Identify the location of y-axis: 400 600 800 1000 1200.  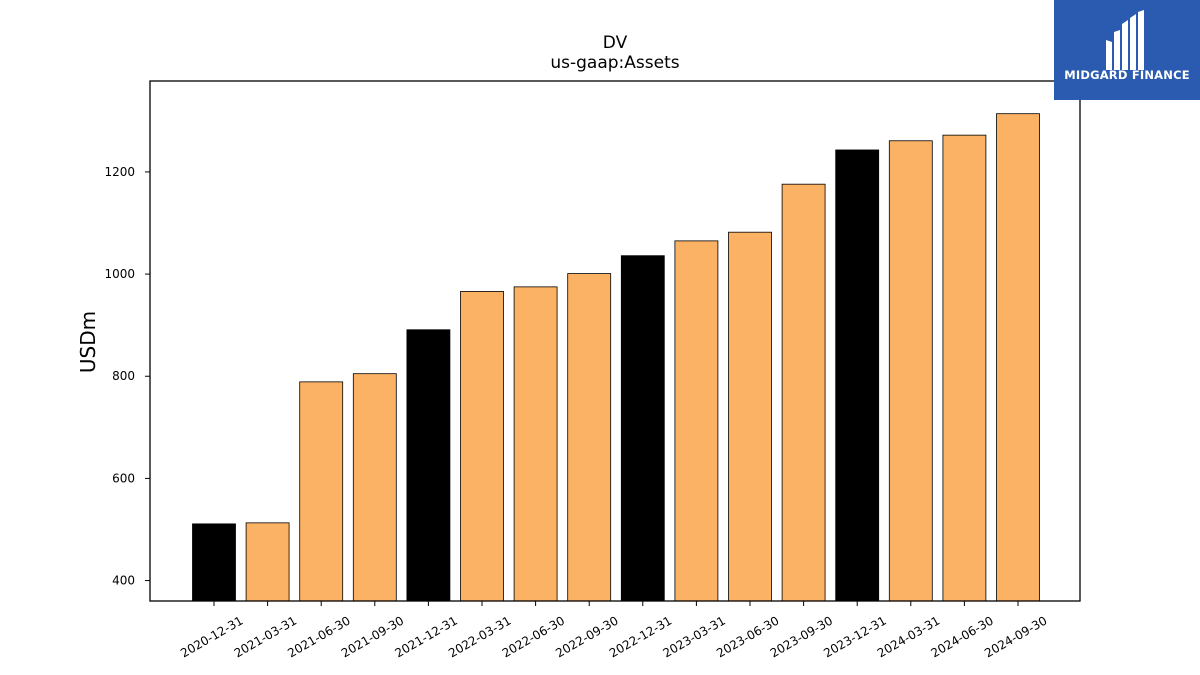
(127, 376).